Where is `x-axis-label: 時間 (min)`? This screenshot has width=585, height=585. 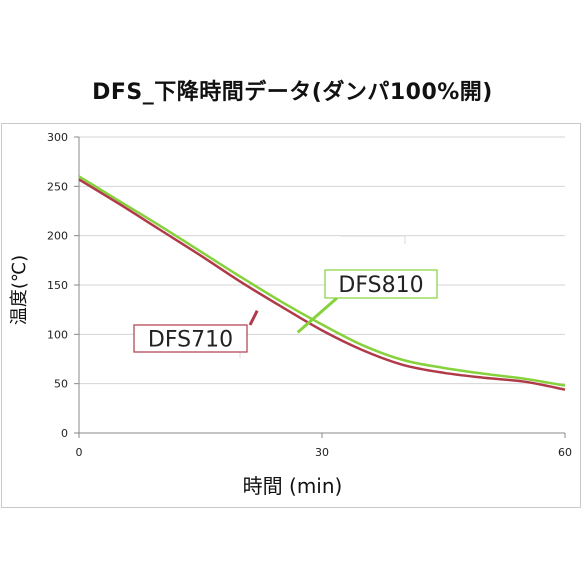 x-axis-label: 時間 (min) is located at coordinates (292, 486).